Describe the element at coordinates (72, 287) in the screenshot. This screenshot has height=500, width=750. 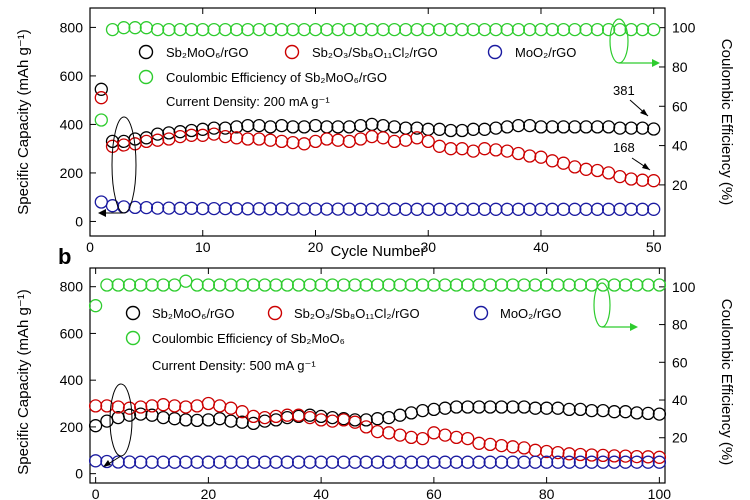
I see `panel-b-y-tick-label: 800` at that location.